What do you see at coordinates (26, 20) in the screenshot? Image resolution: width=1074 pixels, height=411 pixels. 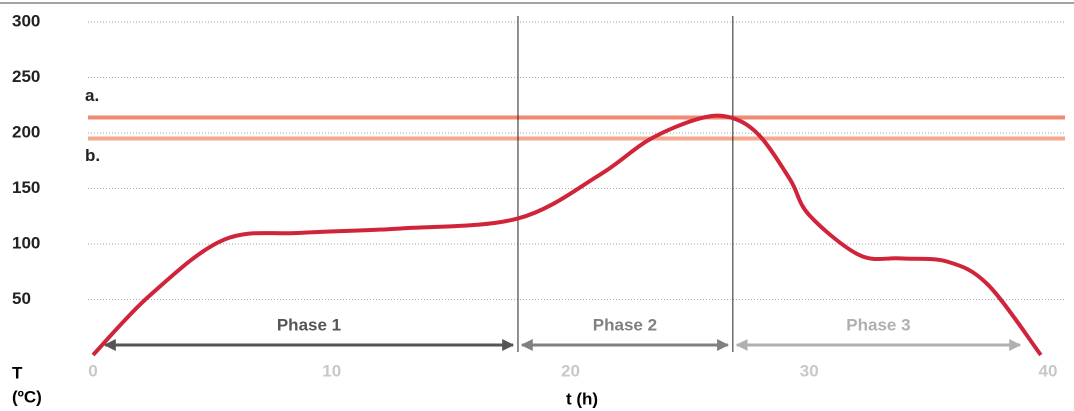 I see `y-tick-label: 300` at bounding box center [26, 20].